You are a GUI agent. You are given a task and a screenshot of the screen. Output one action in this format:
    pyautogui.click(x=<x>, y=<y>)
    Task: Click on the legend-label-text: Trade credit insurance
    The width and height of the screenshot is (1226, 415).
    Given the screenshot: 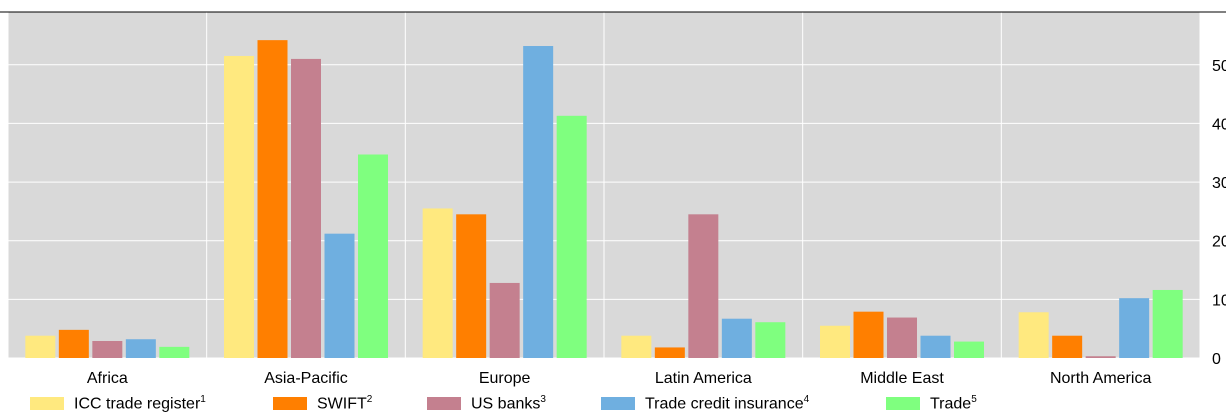 What is the action you would take?
    pyautogui.click(x=724, y=404)
    